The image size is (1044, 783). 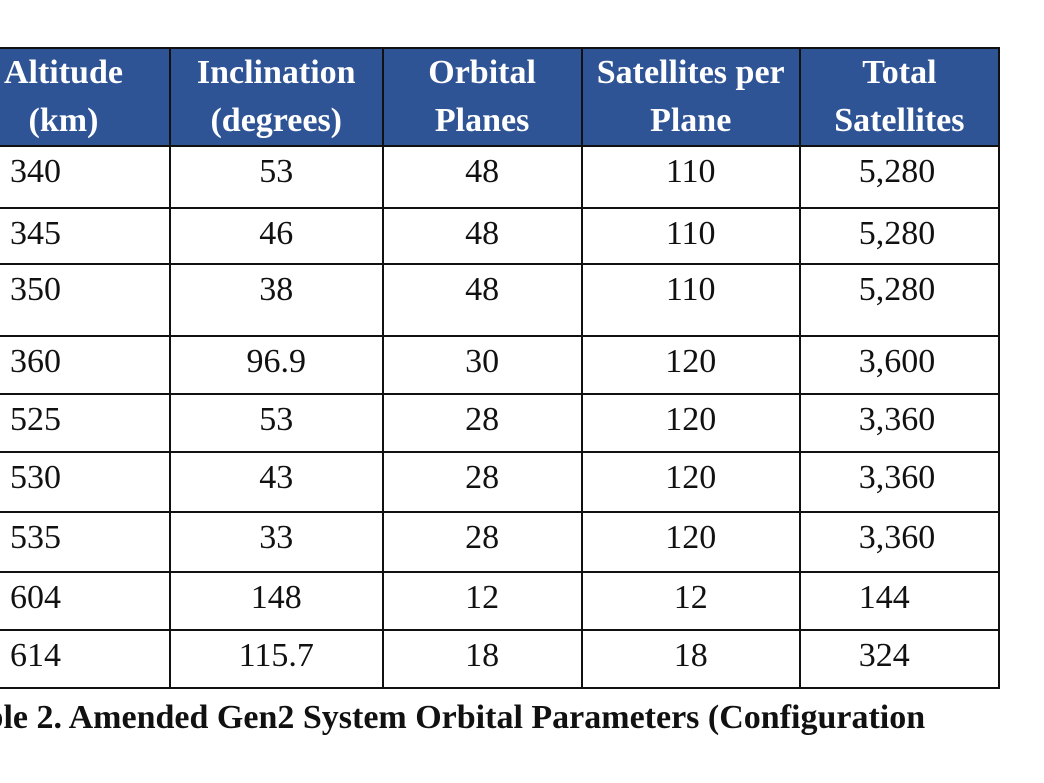 What do you see at coordinates (85, 601) in the screenshot?
I see `cell-altitude: 604` at bounding box center [85, 601].